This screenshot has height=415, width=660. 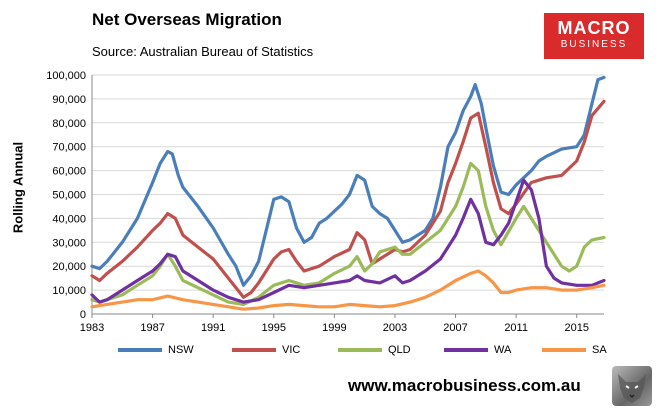 What do you see at coordinates (594, 28) in the screenshot?
I see `logo-line-1: MACRO` at bounding box center [594, 28].